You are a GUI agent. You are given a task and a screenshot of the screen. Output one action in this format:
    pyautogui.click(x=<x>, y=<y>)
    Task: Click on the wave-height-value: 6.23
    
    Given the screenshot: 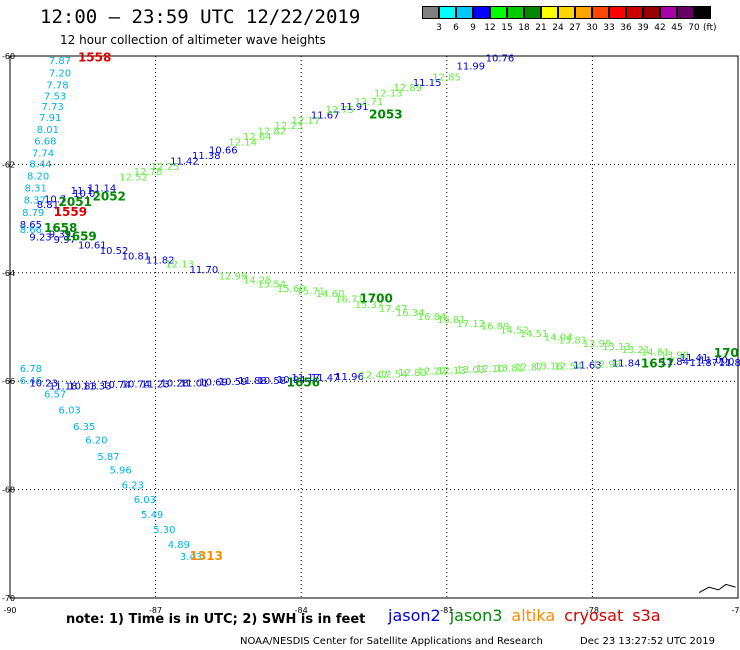 What is the action you would take?
    pyautogui.click(x=133, y=486)
    